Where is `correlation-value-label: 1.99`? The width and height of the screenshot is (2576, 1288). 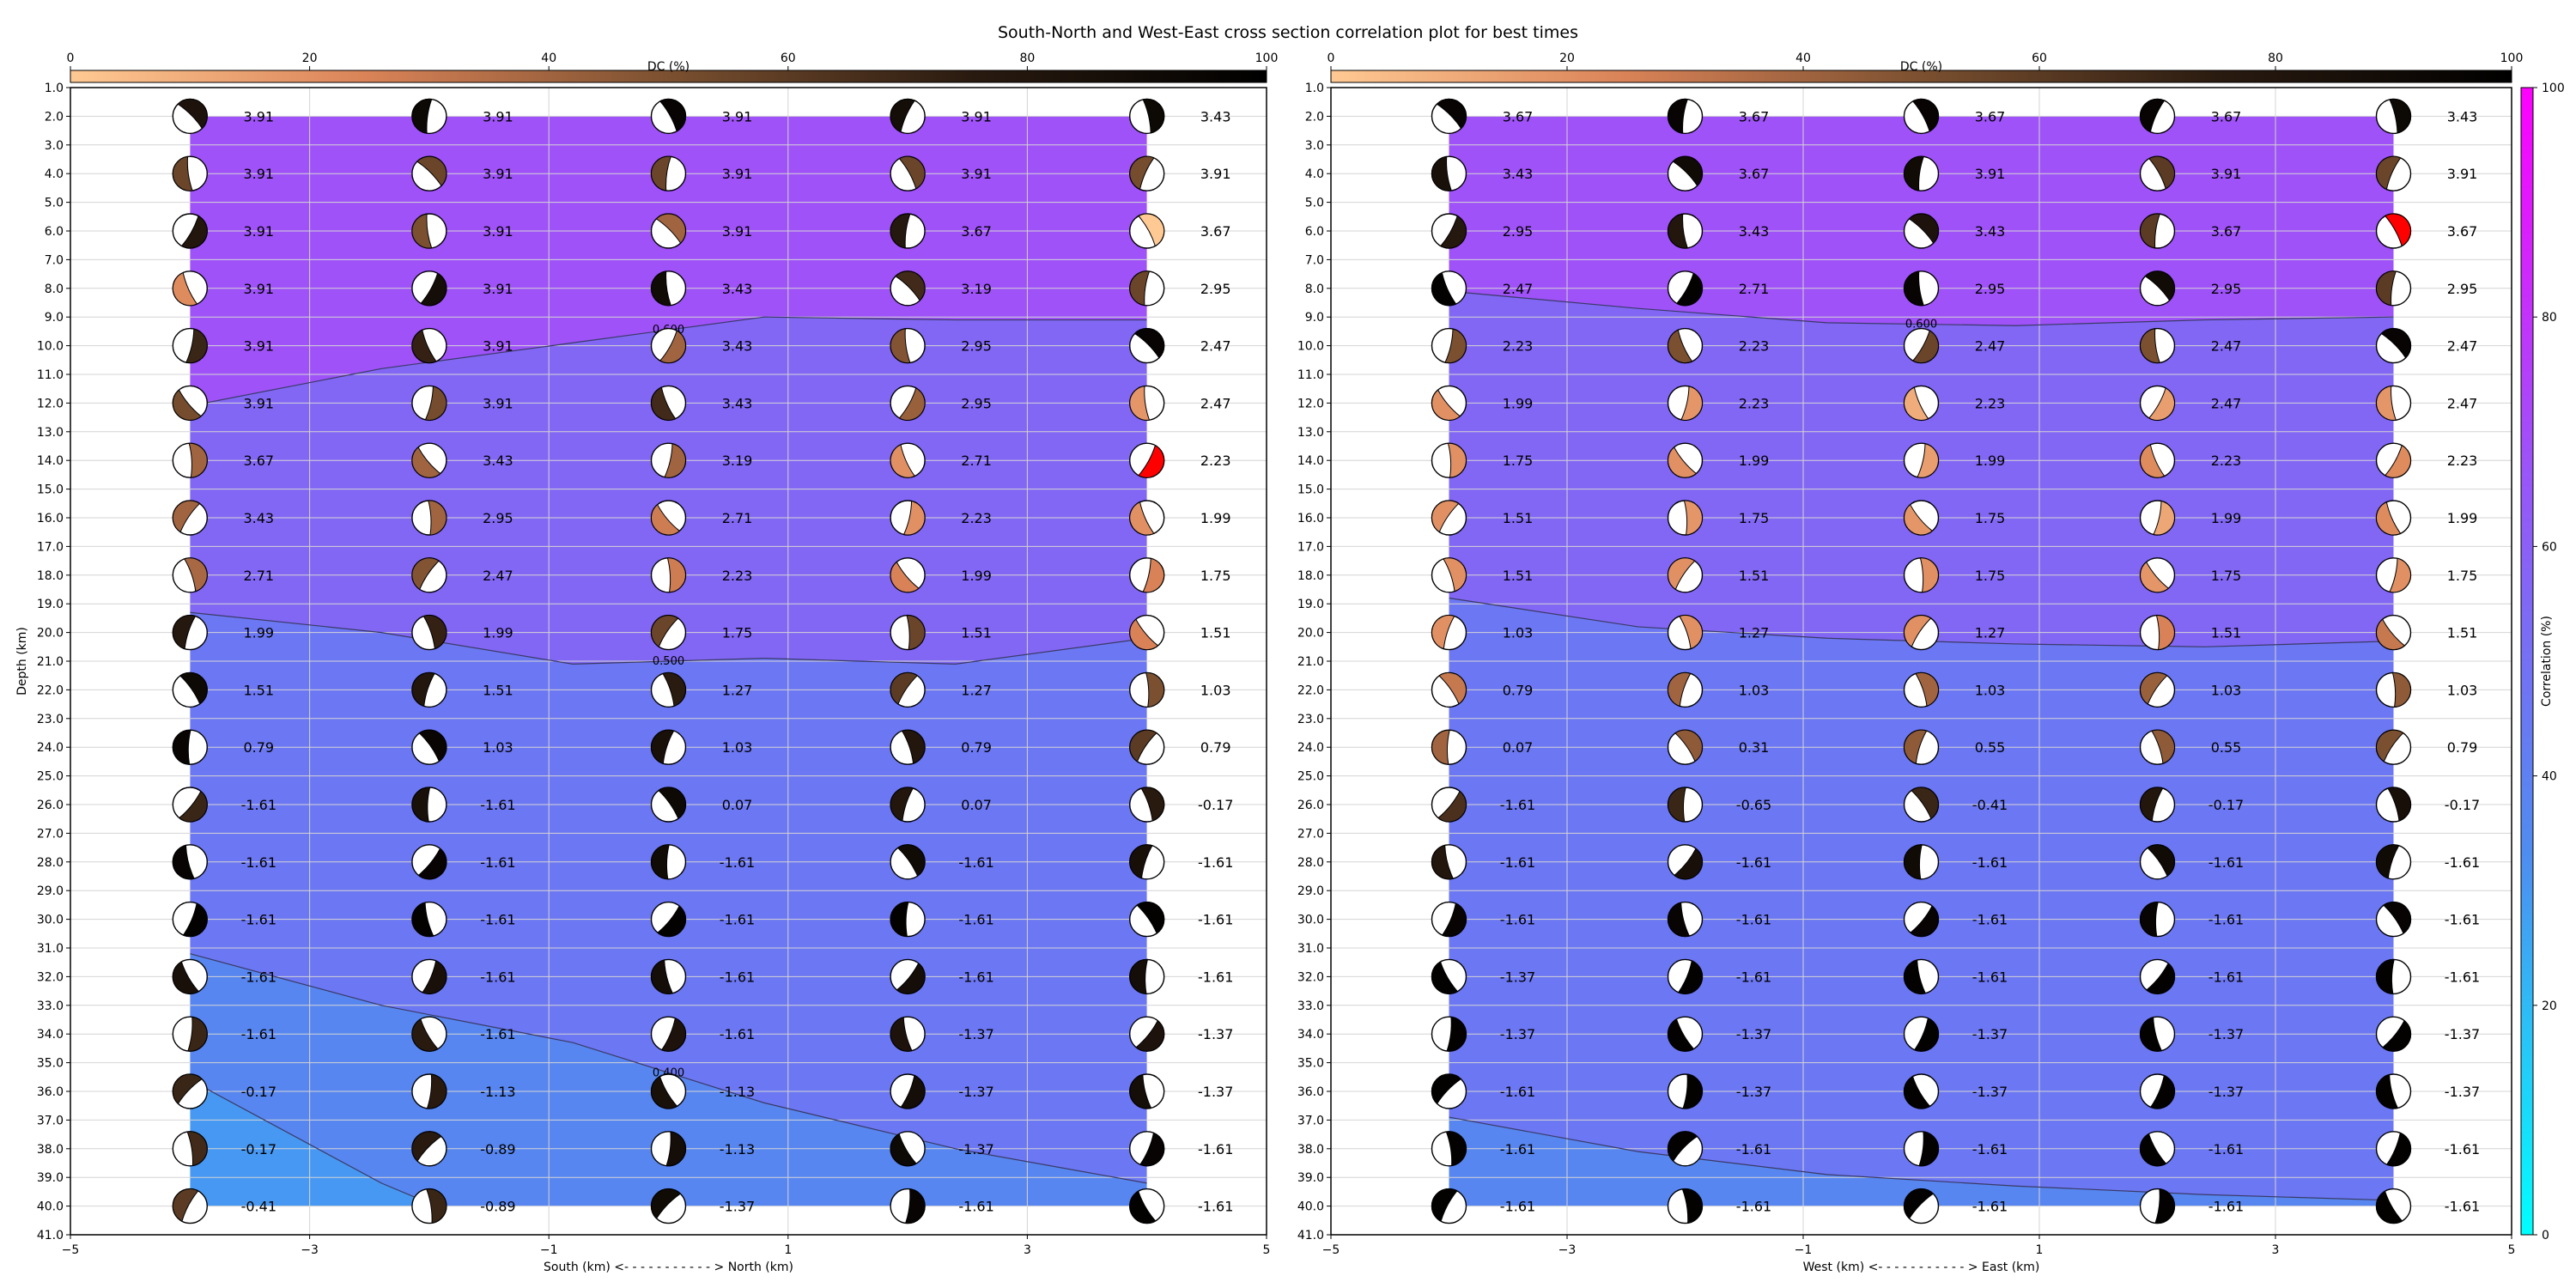 correlation-value-label: 1.99 is located at coordinates (2226, 518).